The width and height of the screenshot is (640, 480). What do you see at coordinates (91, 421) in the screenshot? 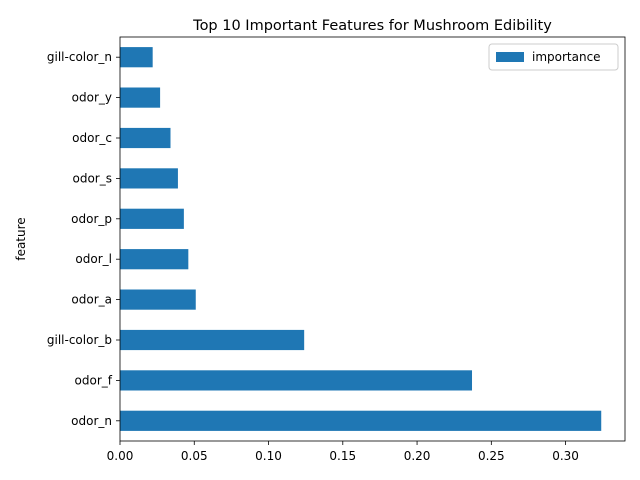
I see `y-tick-label: odor_n` at bounding box center [91, 421].